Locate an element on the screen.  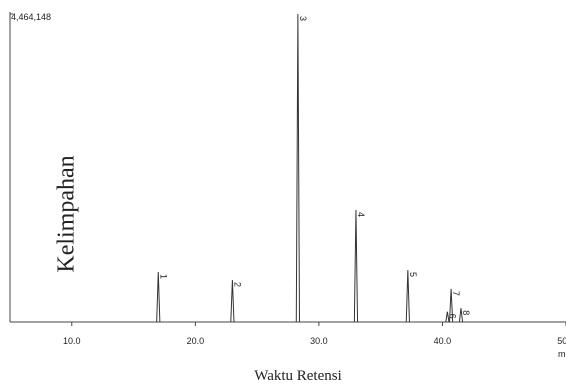
peak-label: 4 is located at coordinates (361, 214).